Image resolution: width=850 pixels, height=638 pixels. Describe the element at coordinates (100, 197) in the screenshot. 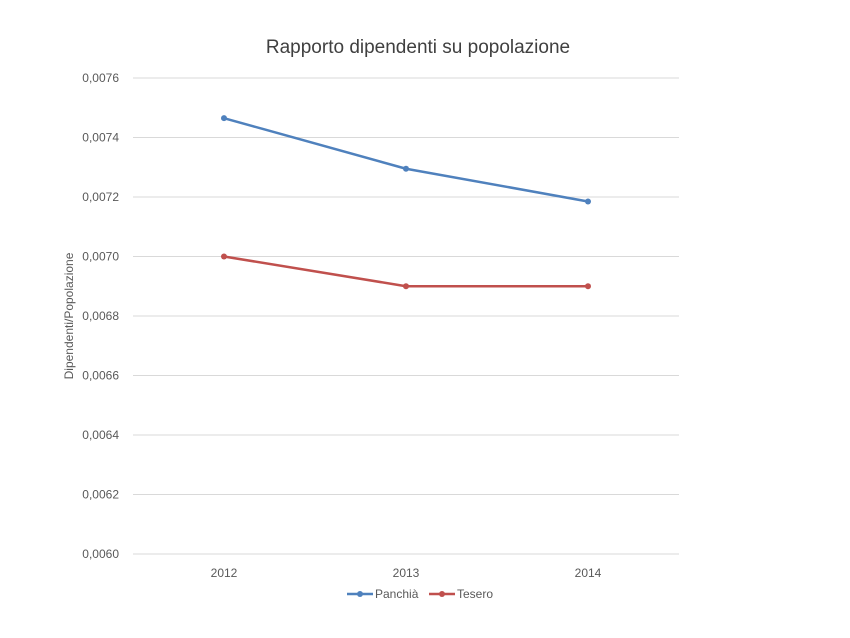

I see `y-tick-label: 0,0072` at that location.